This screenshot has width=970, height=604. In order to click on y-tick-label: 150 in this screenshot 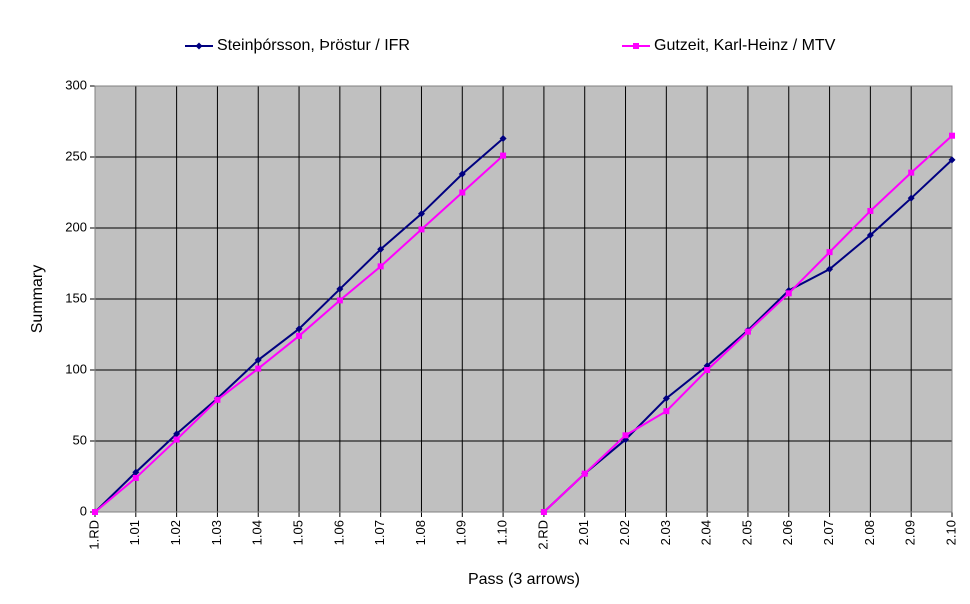, I will do `click(76, 297)`.